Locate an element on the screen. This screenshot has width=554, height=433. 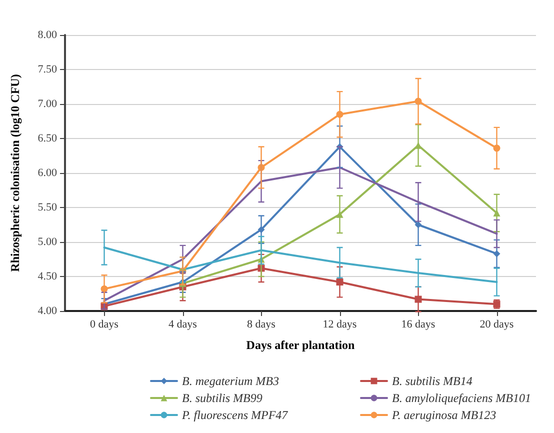
y-tick-label: 6.00 is located at coordinates (48, 173).